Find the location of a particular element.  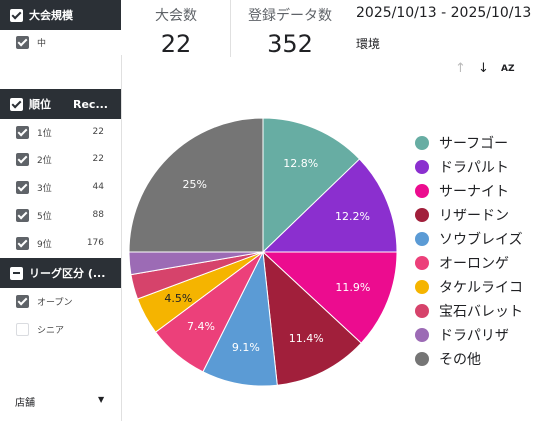

legend-item: サーナイト is located at coordinates (462, 191).